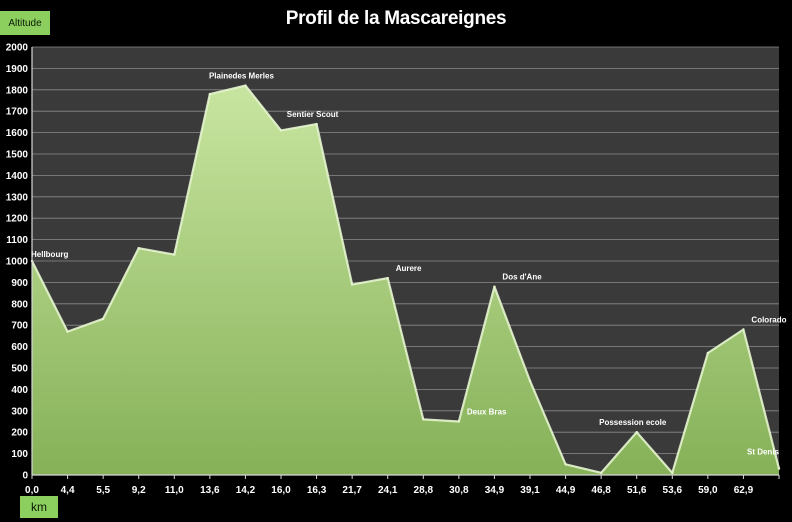 Image resolution: width=792 pixels, height=522 pixels. What do you see at coordinates (19, 369) in the screenshot?
I see `y-tick-label: 500` at bounding box center [19, 369].